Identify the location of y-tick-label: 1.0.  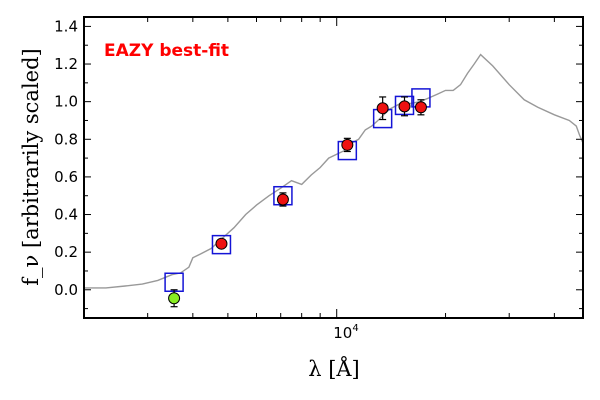
(66, 102).